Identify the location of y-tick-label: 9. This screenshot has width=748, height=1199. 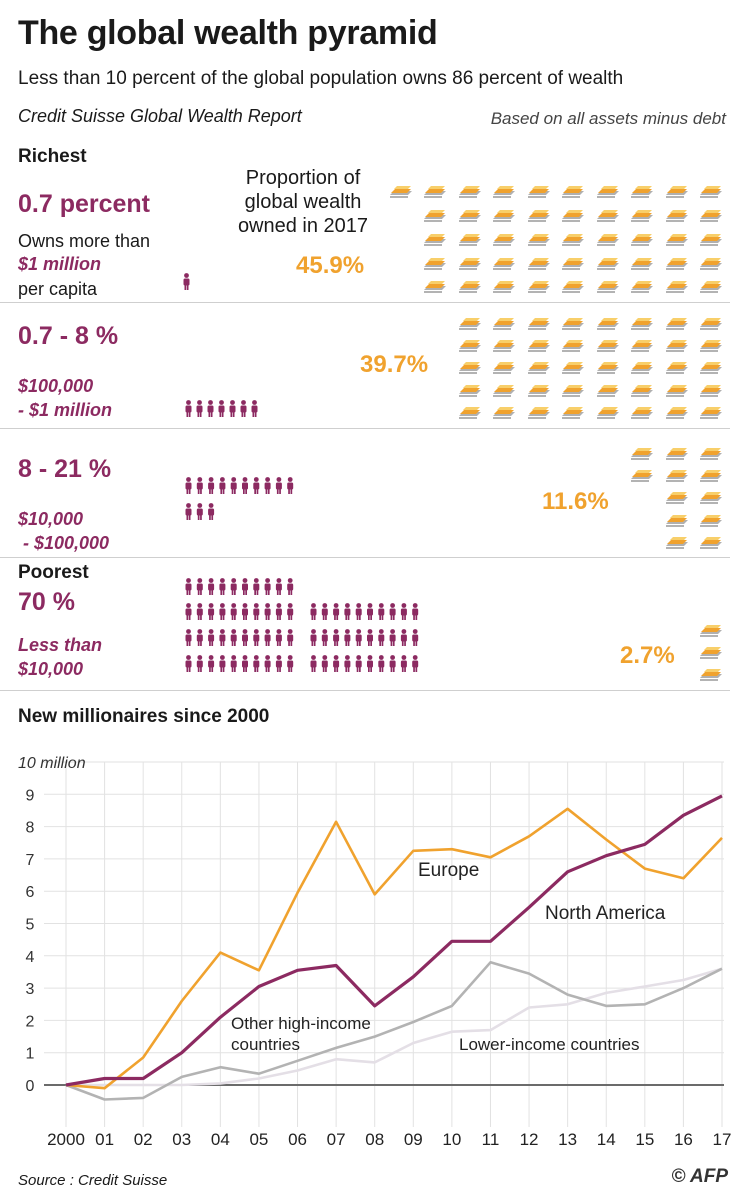
(30, 795).